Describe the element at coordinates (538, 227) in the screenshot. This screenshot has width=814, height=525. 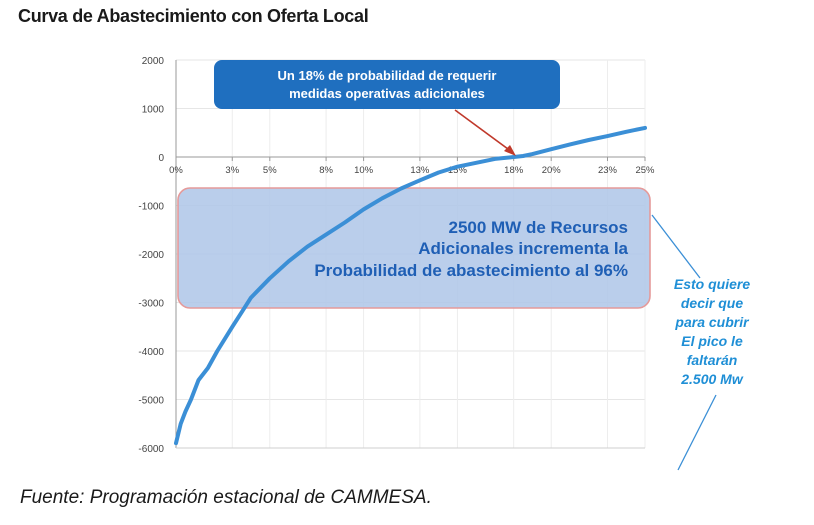
I see `highlight-line-1: 2500 MW de Recursos` at that location.